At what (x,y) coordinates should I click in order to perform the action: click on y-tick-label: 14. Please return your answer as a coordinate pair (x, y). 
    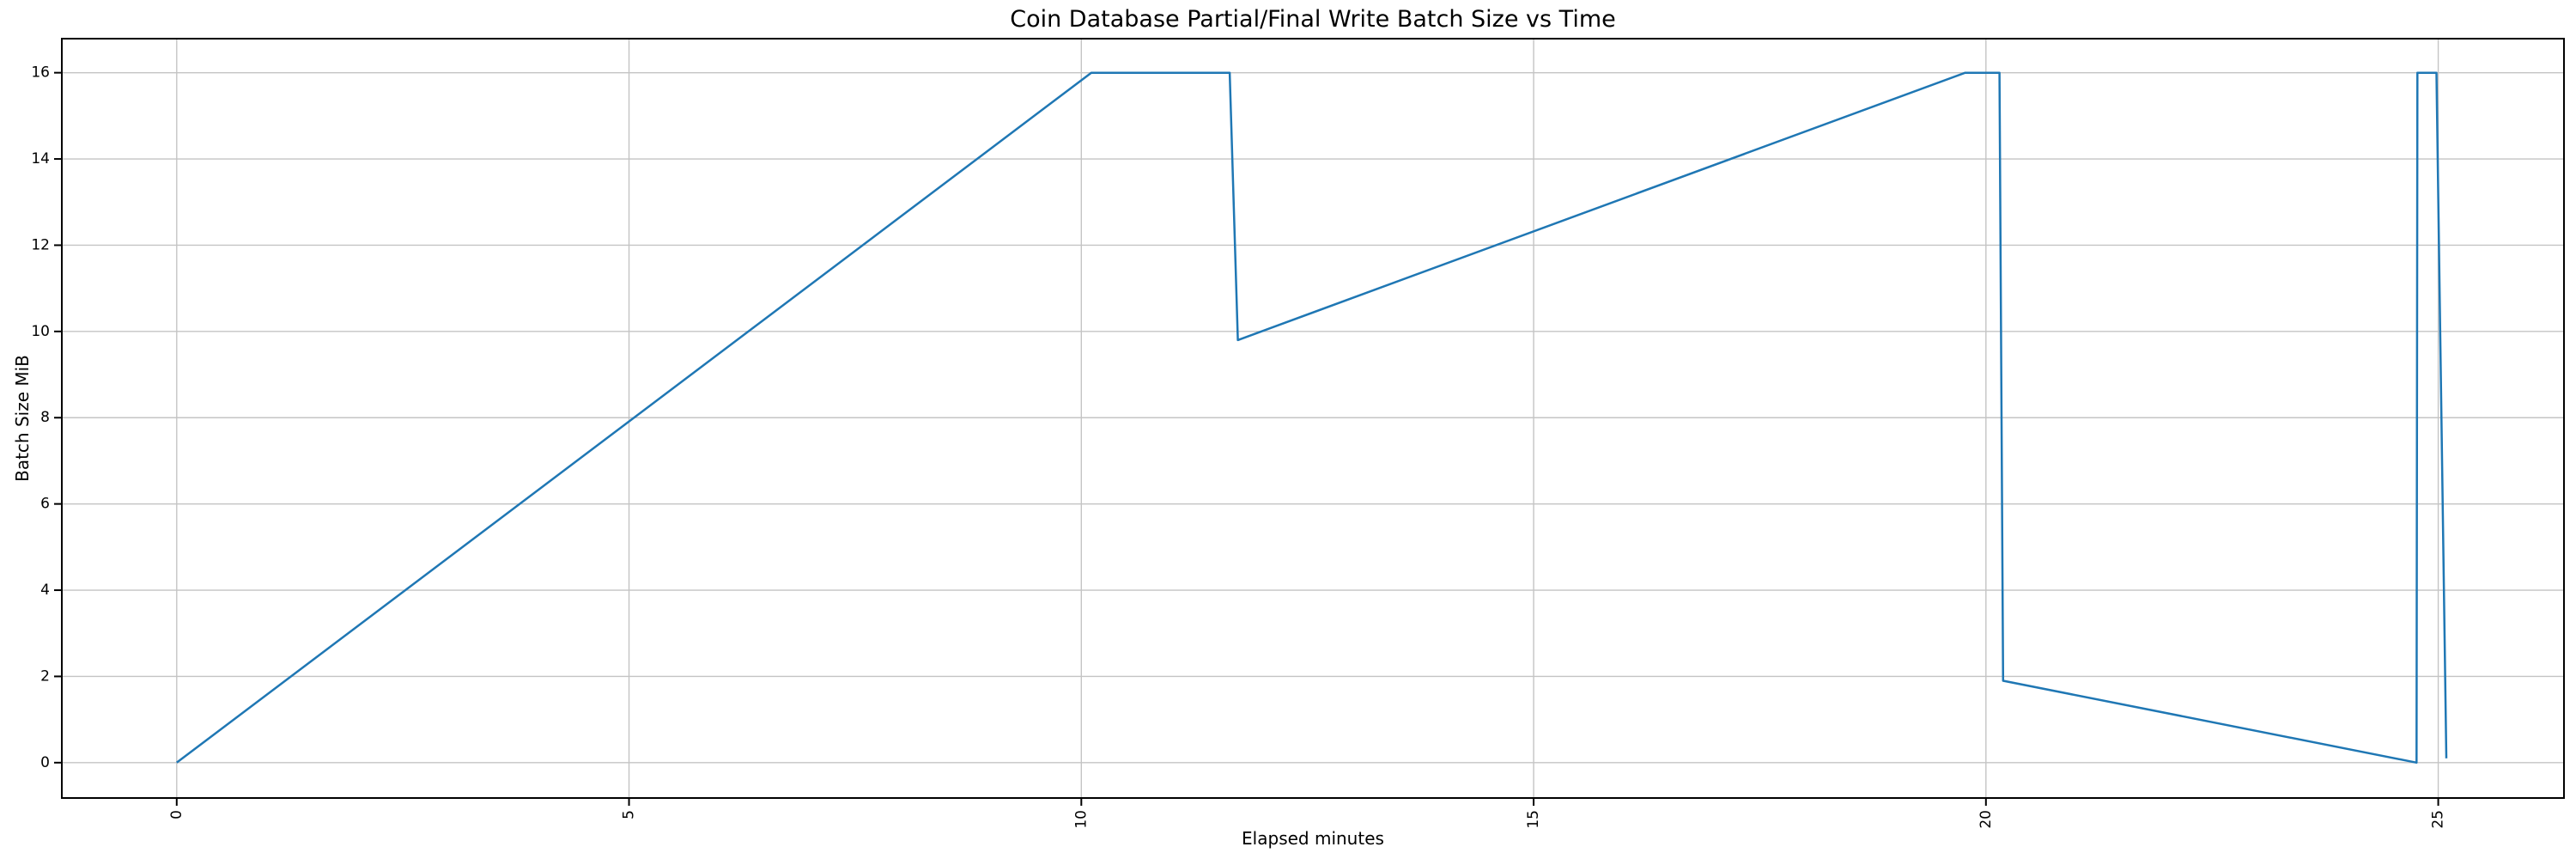
    Looking at the image, I should click on (40, 159).